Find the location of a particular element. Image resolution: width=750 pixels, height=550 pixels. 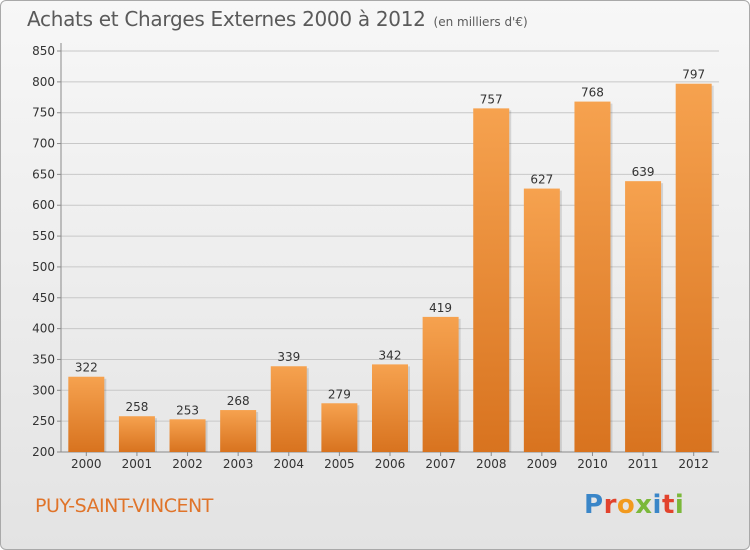

data-label-2001: 258 is located at coordinates (136, 407).